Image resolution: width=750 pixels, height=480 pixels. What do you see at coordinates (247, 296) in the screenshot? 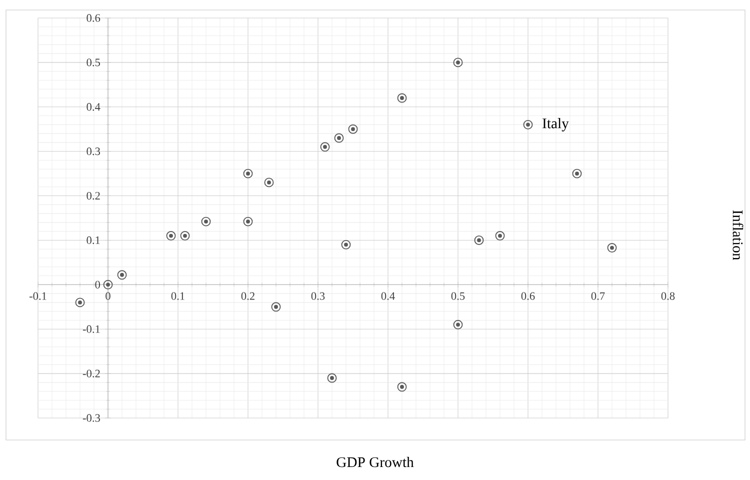
I see `x-tick-label: 0.2` at bounding box center [247, 296].